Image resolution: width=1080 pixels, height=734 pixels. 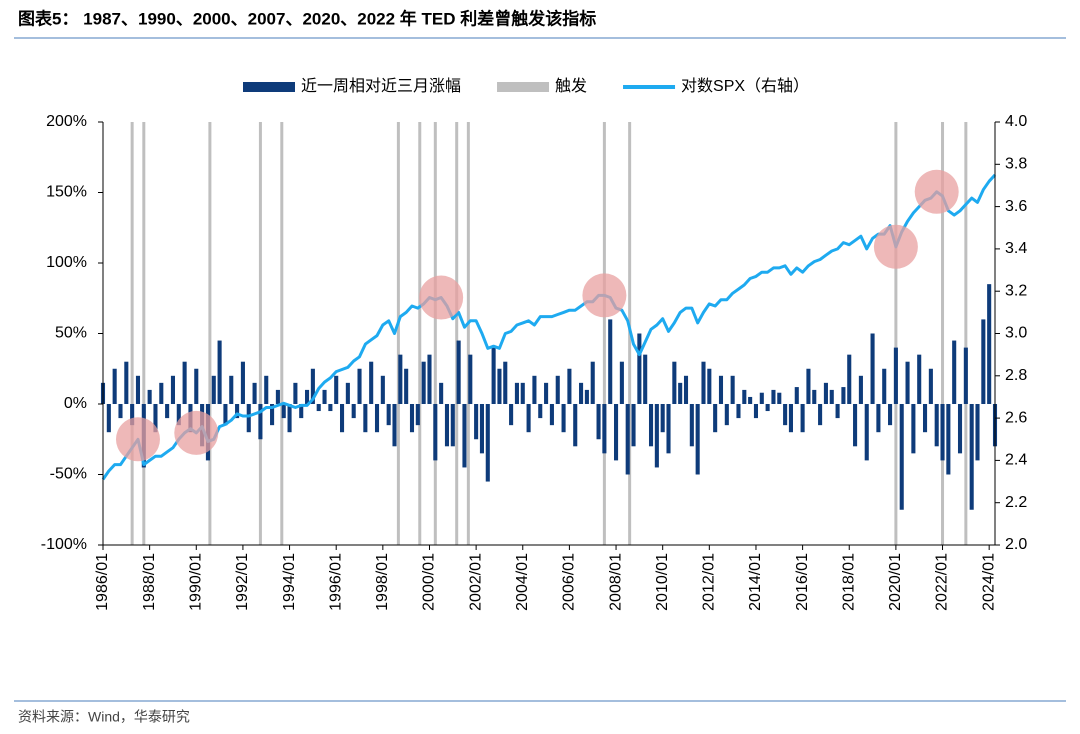 I want to click on x-tick-label: 2008/01, so click(x=615, y=582).